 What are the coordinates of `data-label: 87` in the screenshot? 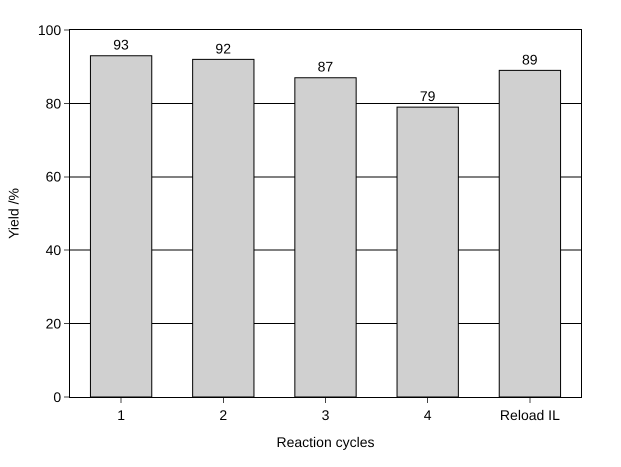 It's located at (326, 66).